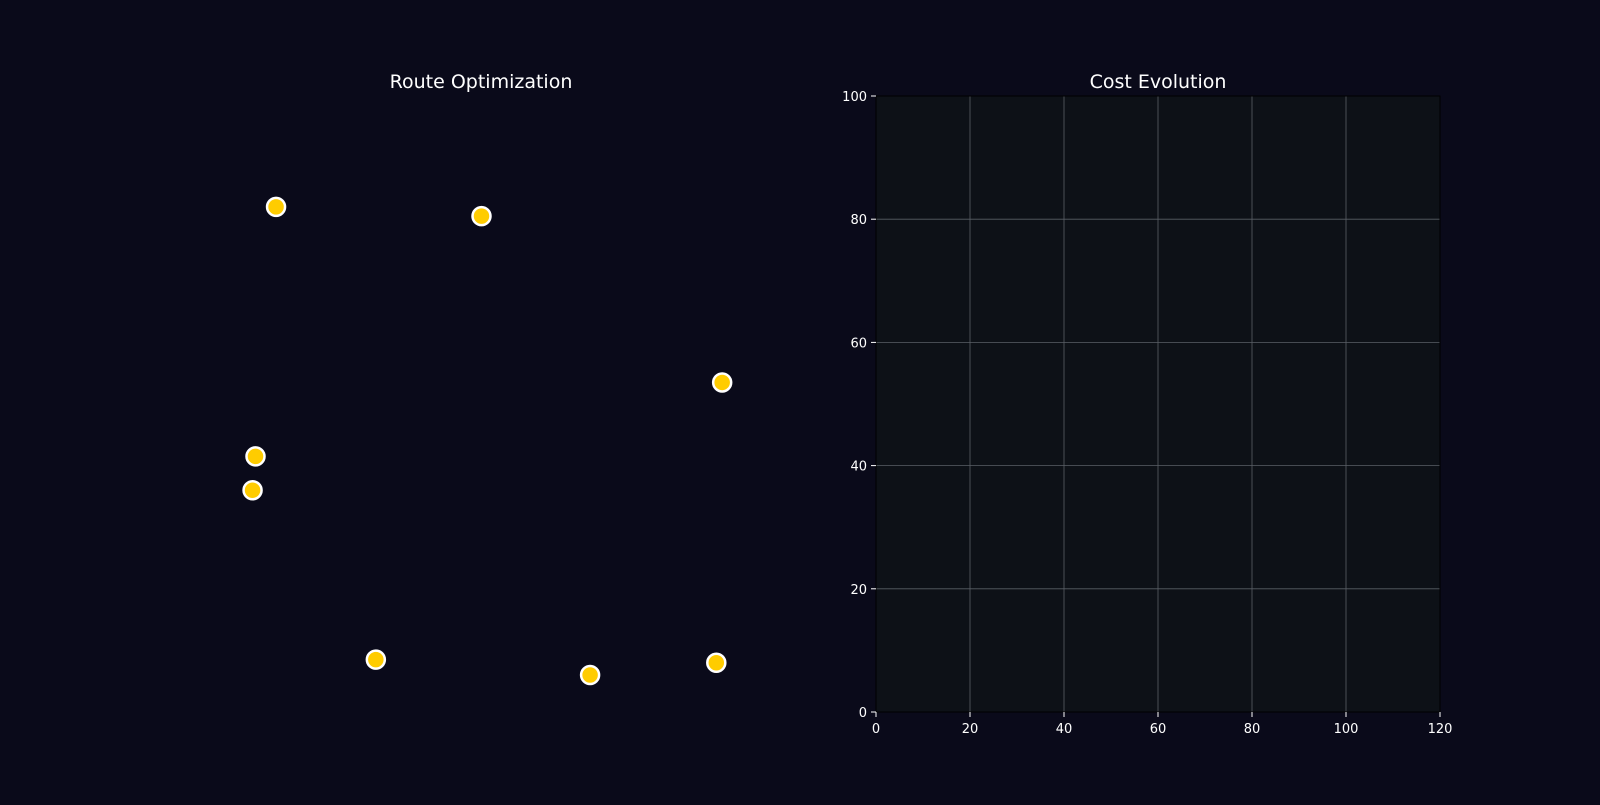  Describe the element at coordinates (858, 467) in the screenshot. I see `cost-y-tick-label: 40` at that location.